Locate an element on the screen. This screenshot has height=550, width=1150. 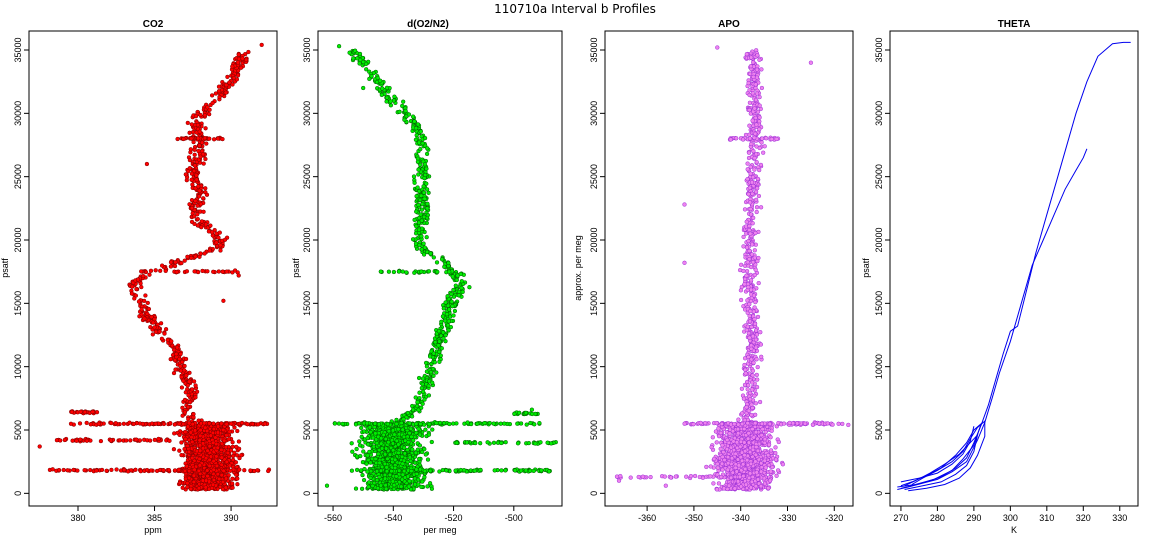
x-tick-label: -520 is located at coordinates (454, 518).